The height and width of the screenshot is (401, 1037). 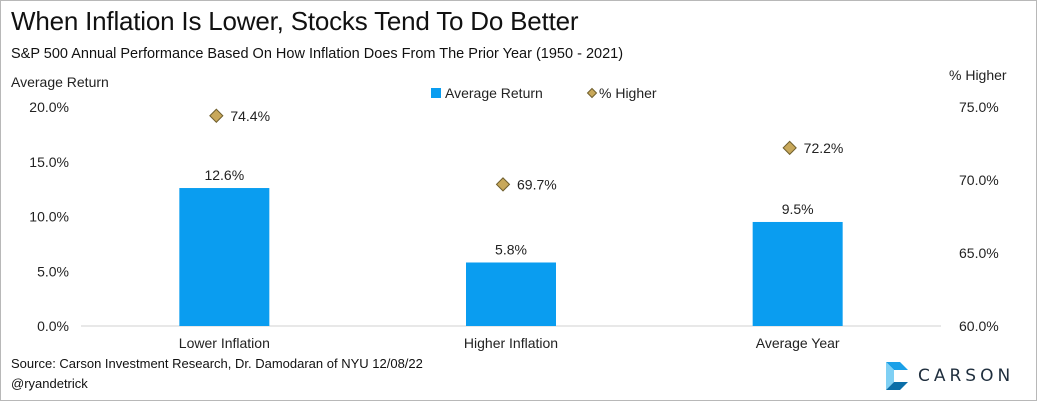 What do you see at coordinates (250, 116) in the screenshot?
I see `marker-data-label: 74.4%` at bounding box center [250, 116].